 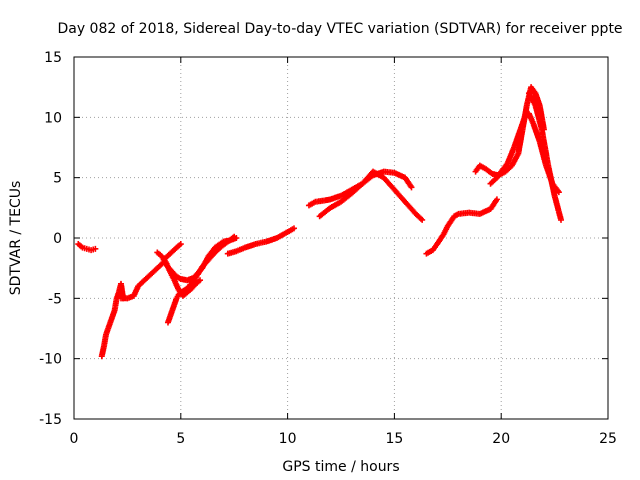 I want to click on y-tick-label: 0, so click(x=57, y=239).